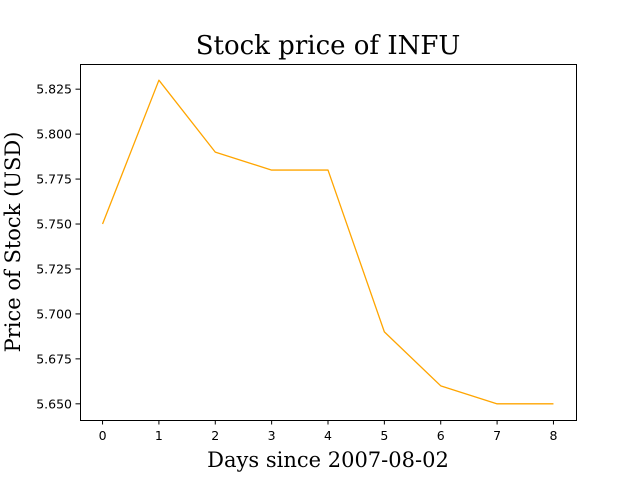 This screenshot has height=480, width=640. Describe the element at coordinates (328, 435) in the screenshot. I see `x-tick-label: 4` at that location.